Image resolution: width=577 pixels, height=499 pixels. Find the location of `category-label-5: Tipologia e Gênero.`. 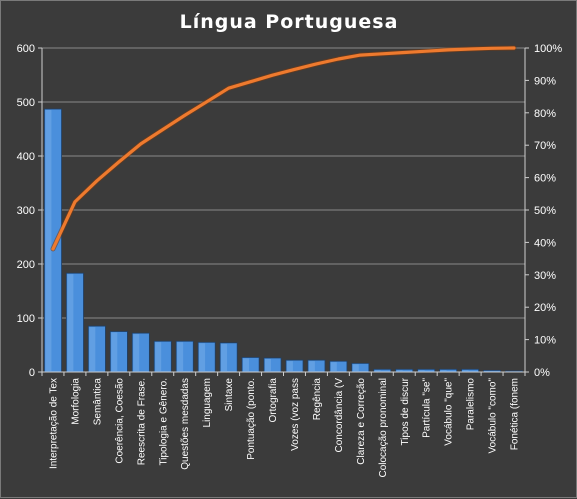

category-label-5: Tipologia e Gênero. is located at coordinates (163, 421).